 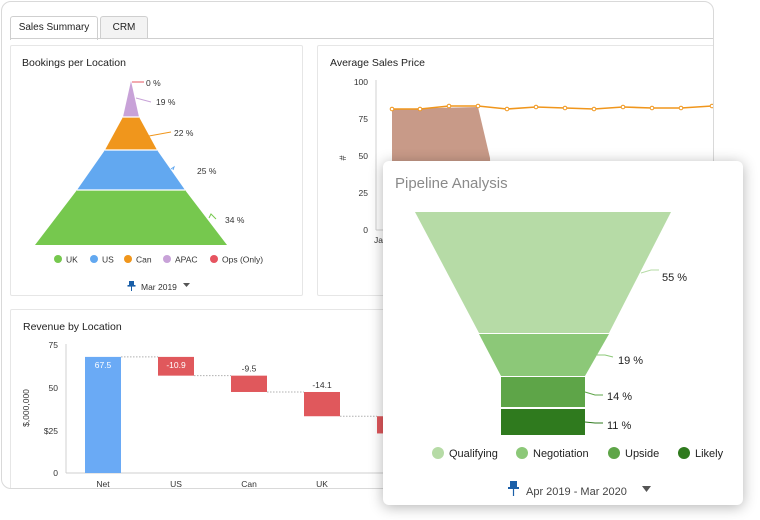 What do you see at coordinates (103, 365) in the screenshot?
I see `waterfall-label-net: 67.5` at bounding box center [103, 365].